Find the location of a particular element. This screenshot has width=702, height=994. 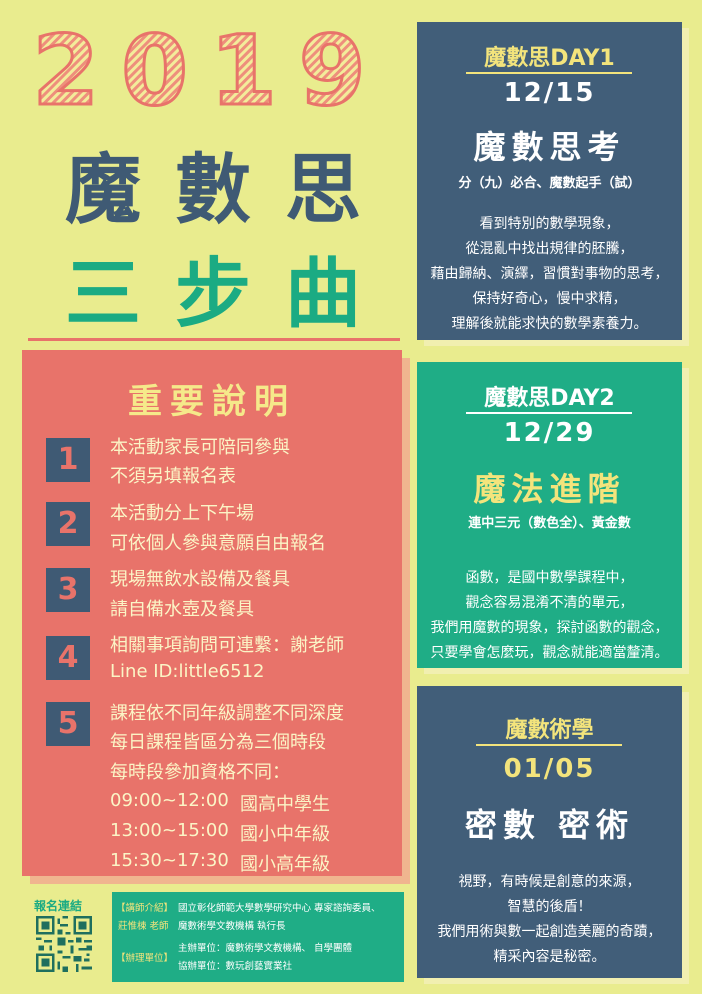

organizer-tag: 【辦理單位】 is located at coordinates (145, 958).